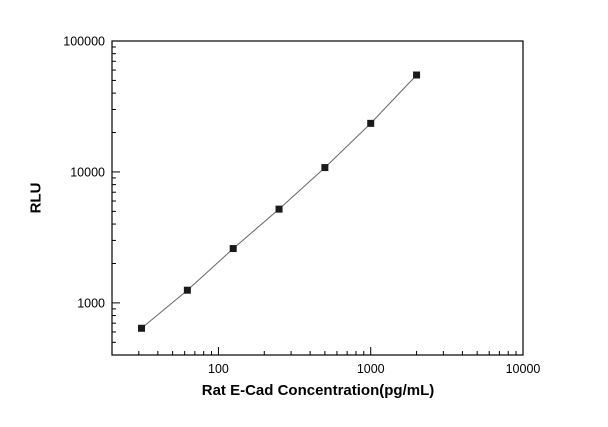 The width and height of the screenshot is (608, 427). What do you see at coordinates (523, 369) in the screenshot?
I see `x-tick-label: 10000` at bounding box center [523, 369].